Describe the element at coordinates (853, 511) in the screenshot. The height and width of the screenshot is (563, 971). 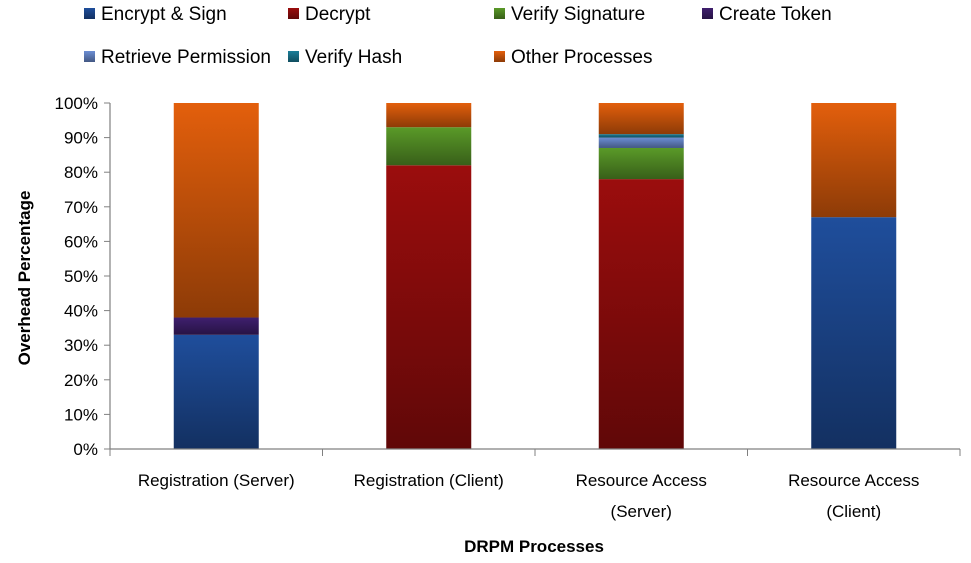
I see `x-category-label: (Client)` at that location.